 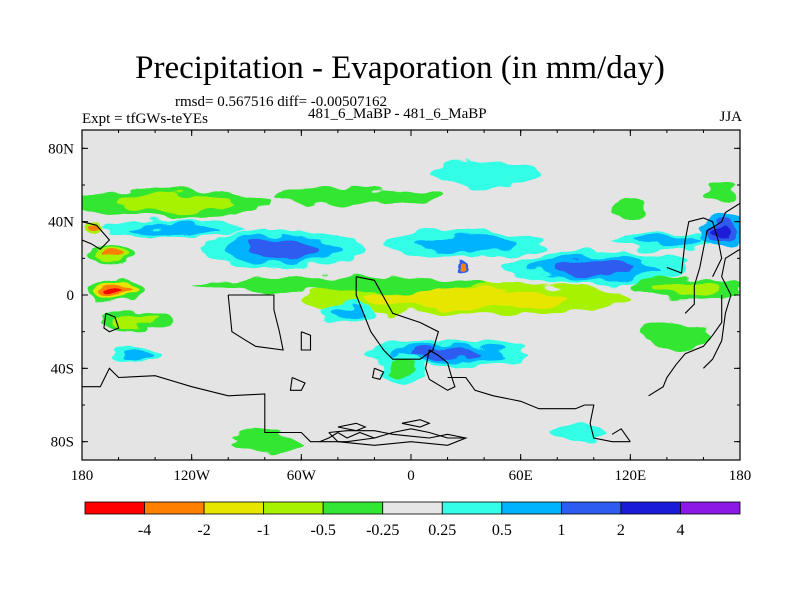 What do you see at coordinates (61, 149) in the screenshot?
I see `y-tick-label: 80N` at bounding box center [61, 149].